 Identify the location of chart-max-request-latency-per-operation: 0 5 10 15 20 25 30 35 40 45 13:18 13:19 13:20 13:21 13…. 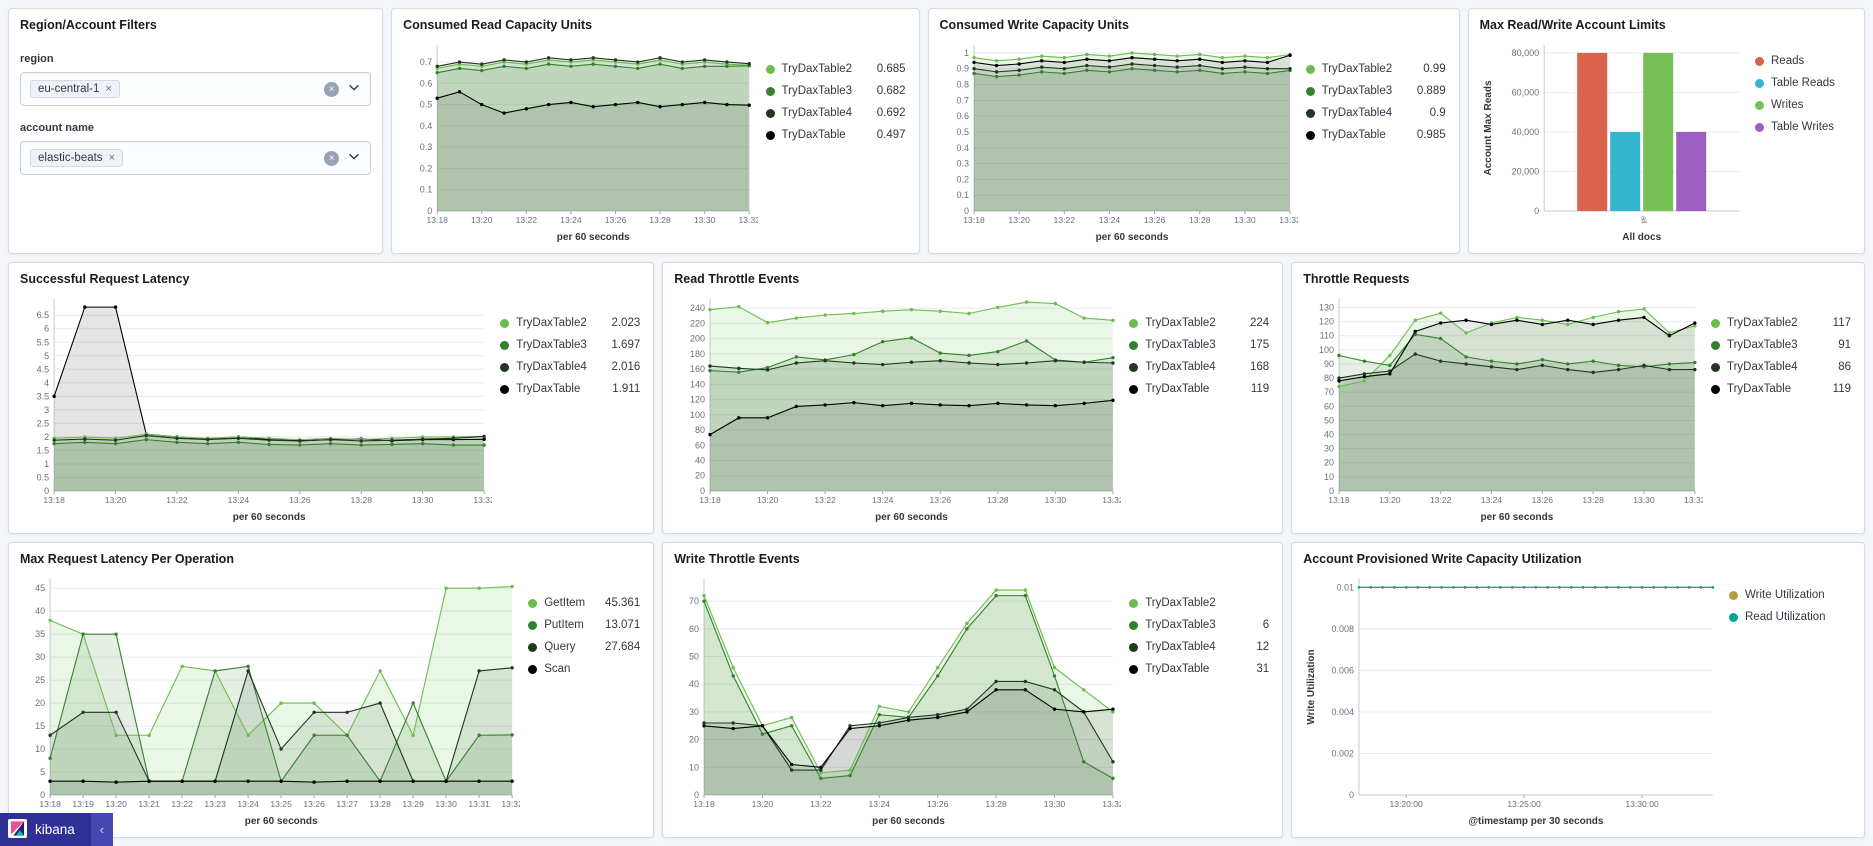
(271, 699).